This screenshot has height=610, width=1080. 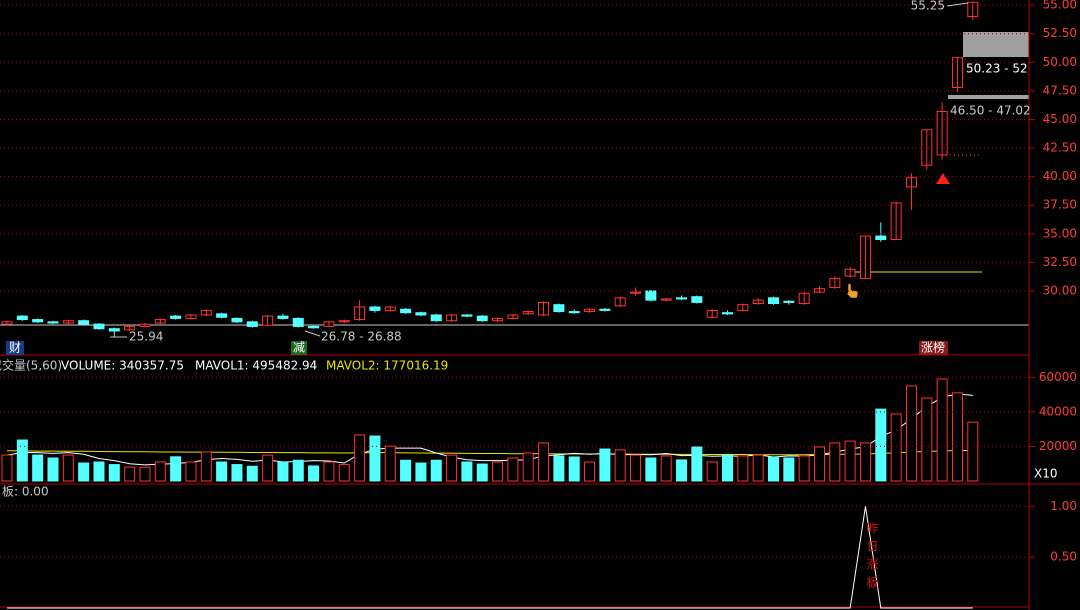 What do you see at coordinates (1060, 205) in the screenshot?
I see `y-tick-label: 37.50` at bounding box center [1060, 205].